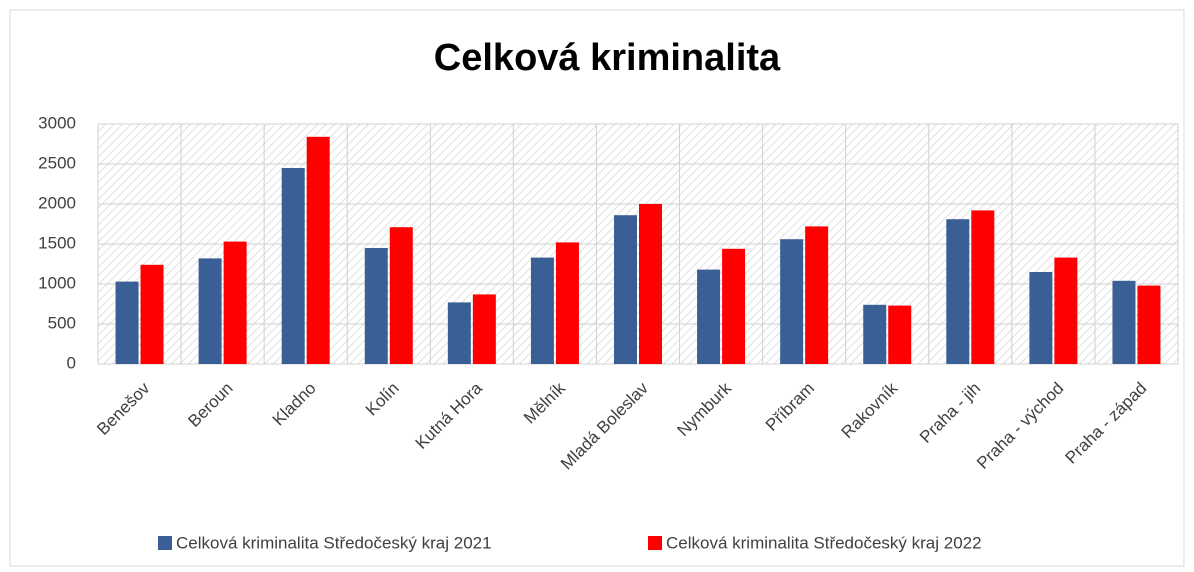 The width and height of the screenshot is (1194, 572). What do you see at coordinates (62, 322) in the screenshot?
I see `y-tick-label: 500` at bounding box center [62, 322].